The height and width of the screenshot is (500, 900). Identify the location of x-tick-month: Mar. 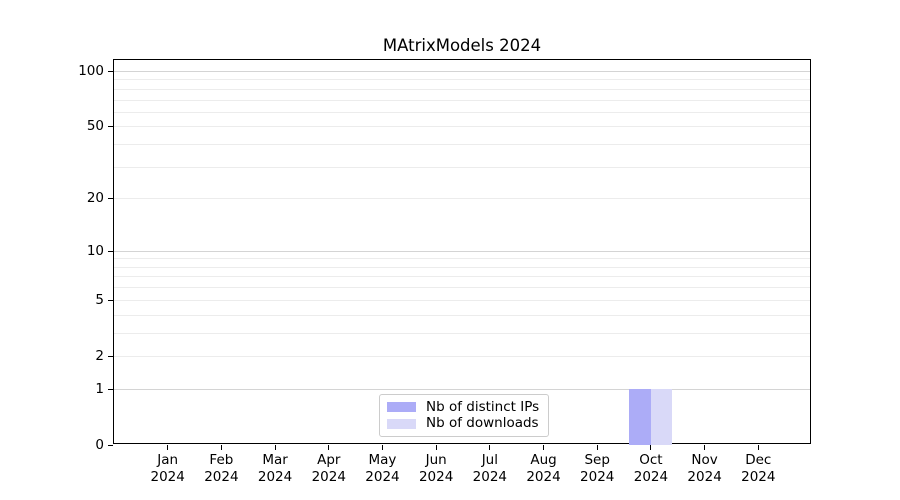
(275, 460).